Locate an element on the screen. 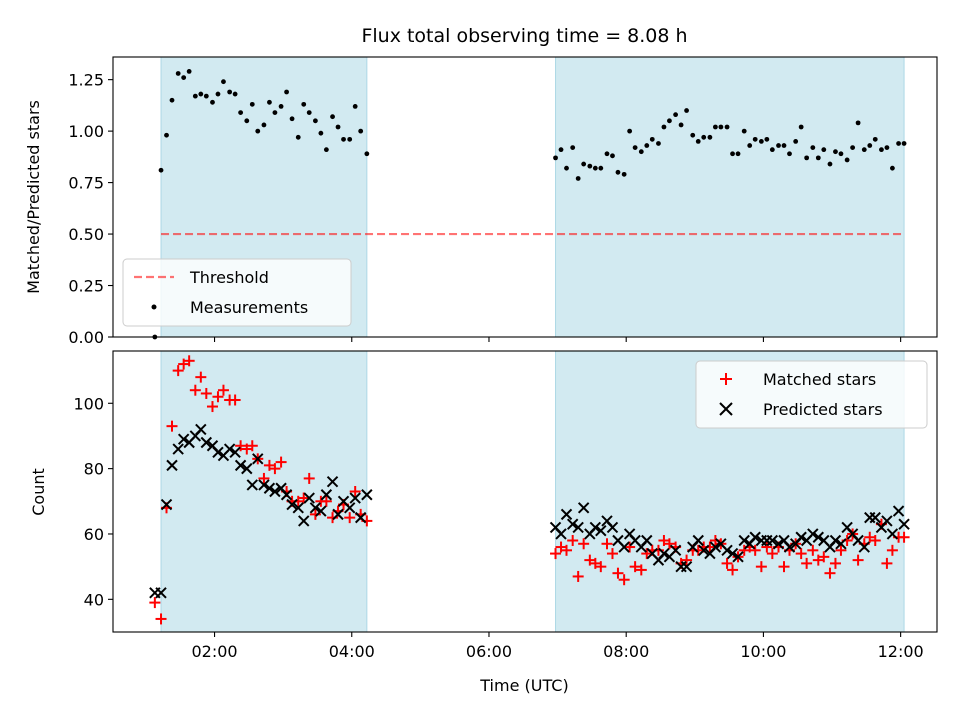 The image size is (960, 720). top-y-ticks: 0.00 0.25 0.50 0.75 1.00 1.25 is located at coordinates (90, 209).